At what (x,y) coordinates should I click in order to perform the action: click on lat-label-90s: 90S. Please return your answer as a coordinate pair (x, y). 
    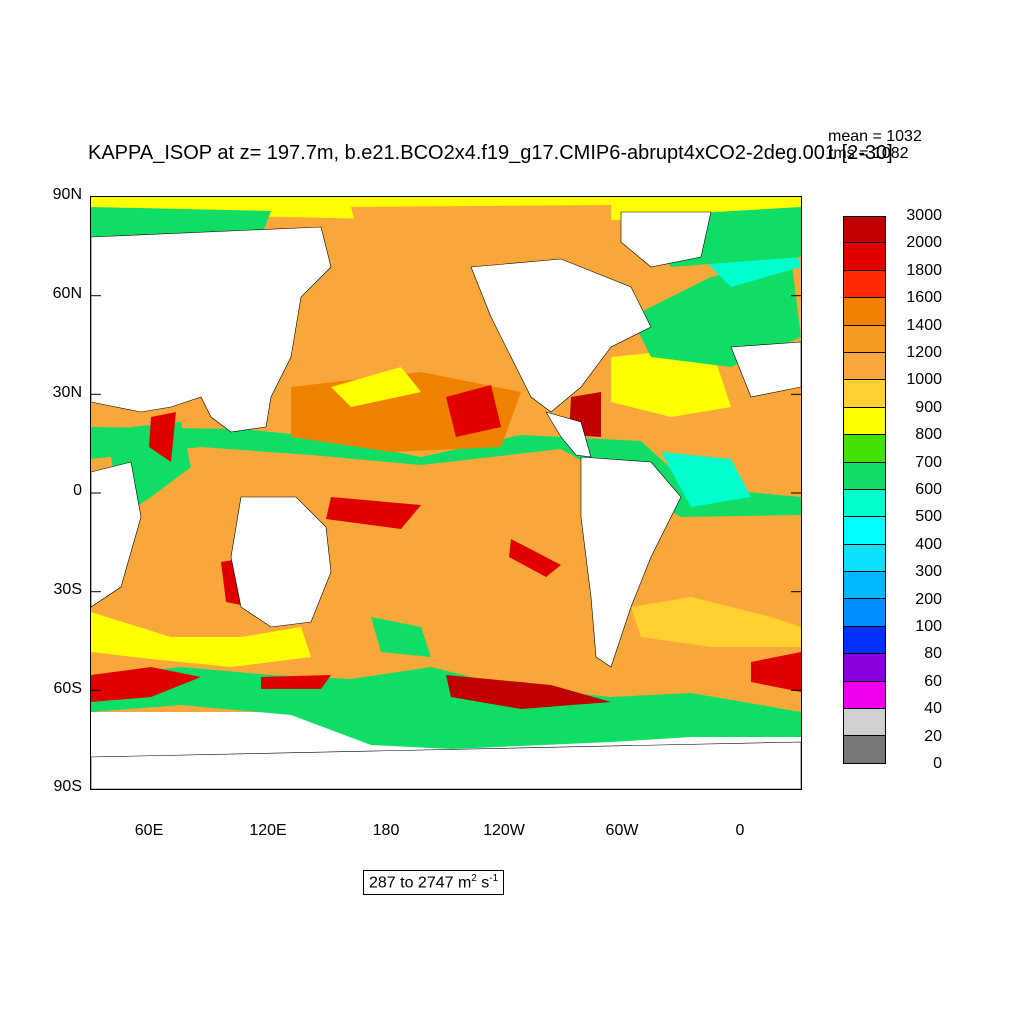
    Looking at the image, I should click on (67, 786).